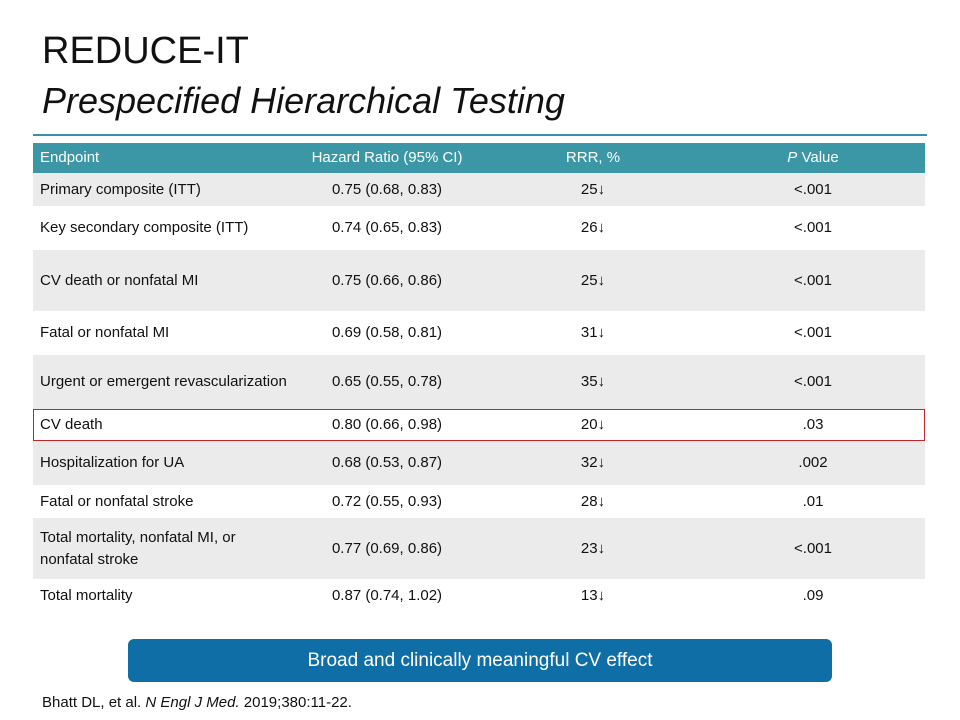 The image size is (960, 720). I want to click on title: REDUCE-IT, so click(145, 51).